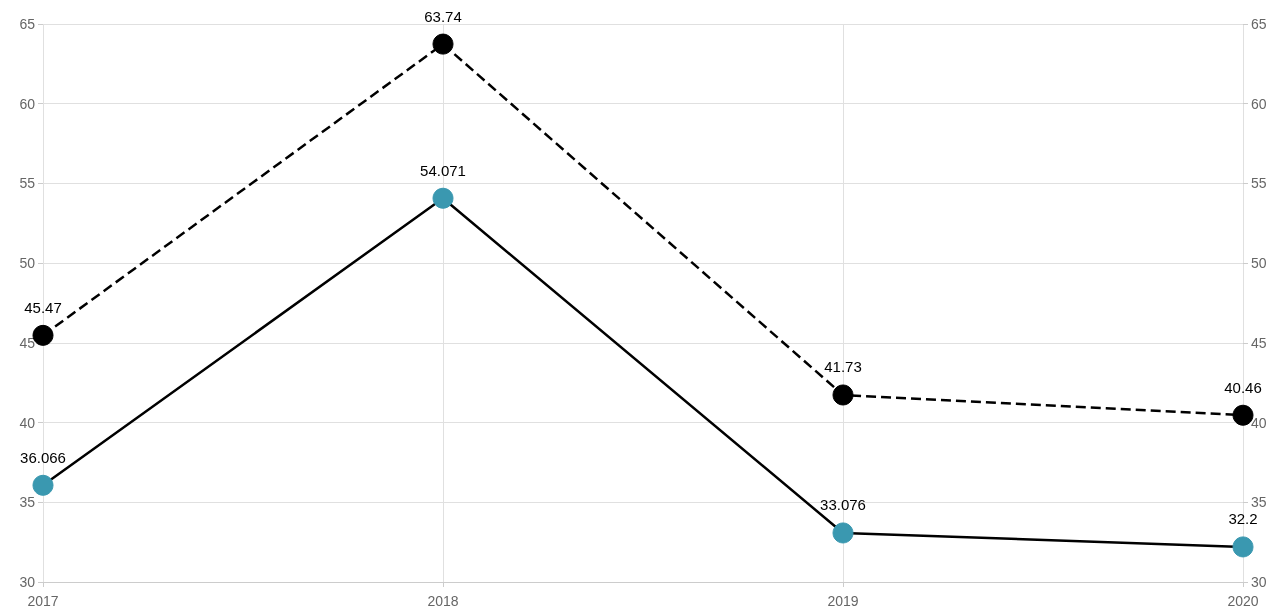 The image size is (1288, 616). I want to click on x-tick-label: 2020, so click(1243, 601).